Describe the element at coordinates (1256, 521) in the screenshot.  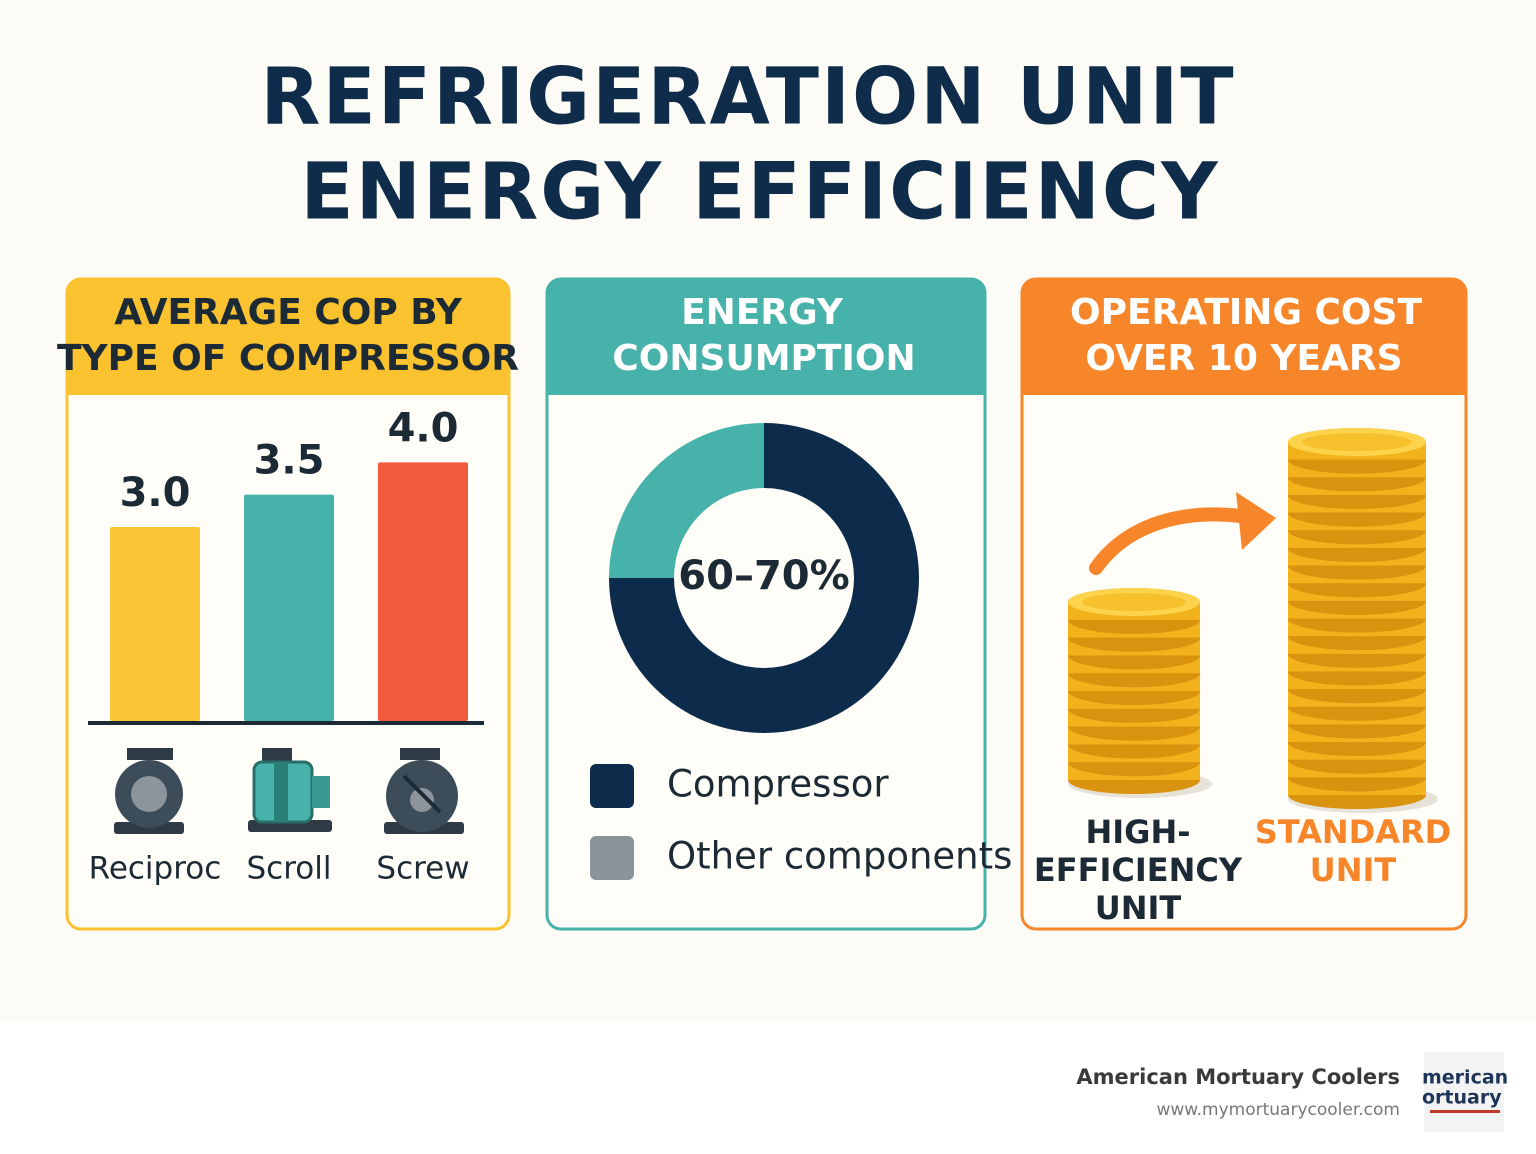
I see `arrow-head` at that location.